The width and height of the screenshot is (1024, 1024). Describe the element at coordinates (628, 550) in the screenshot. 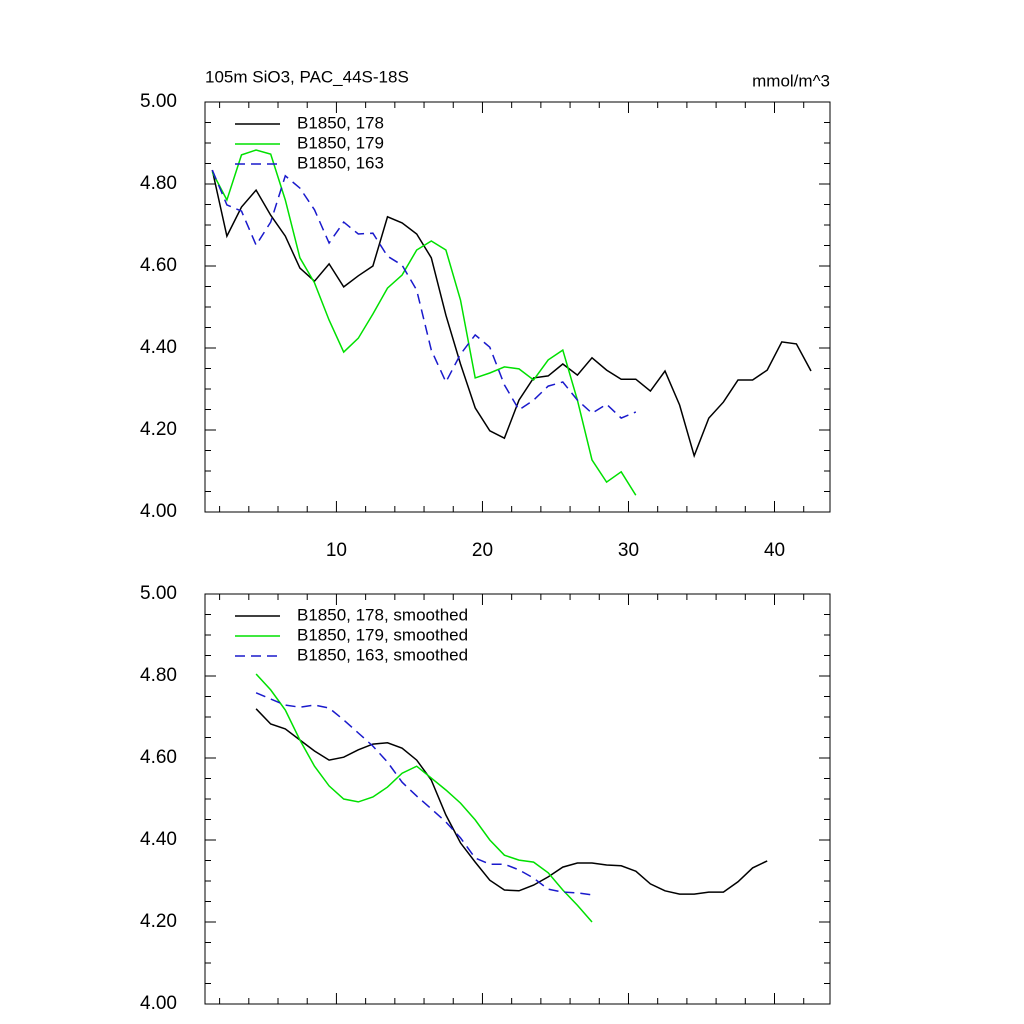

I see `x-tick-label: 30` at that location.